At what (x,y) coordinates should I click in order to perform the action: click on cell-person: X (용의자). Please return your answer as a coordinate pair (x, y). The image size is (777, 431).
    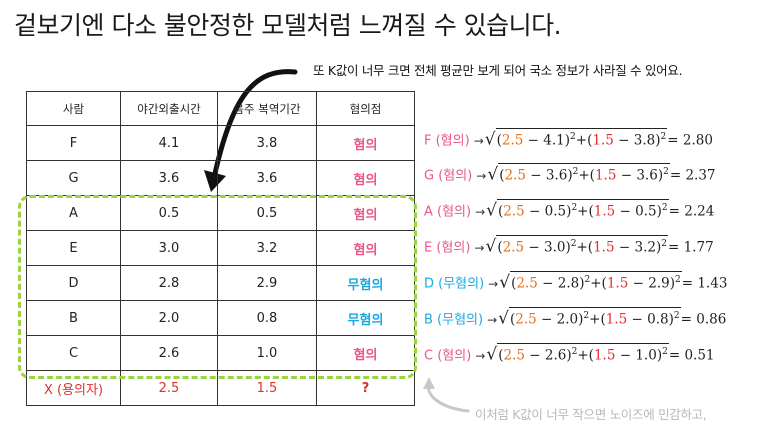
    Looking at the image, I should click on (73, 388).